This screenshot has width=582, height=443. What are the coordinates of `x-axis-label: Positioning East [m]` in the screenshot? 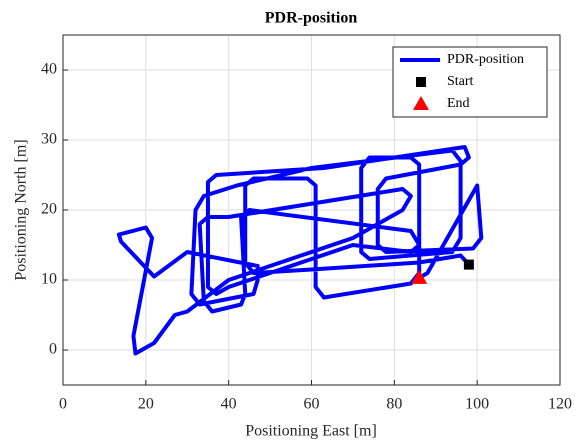 It's located at (311, 431).